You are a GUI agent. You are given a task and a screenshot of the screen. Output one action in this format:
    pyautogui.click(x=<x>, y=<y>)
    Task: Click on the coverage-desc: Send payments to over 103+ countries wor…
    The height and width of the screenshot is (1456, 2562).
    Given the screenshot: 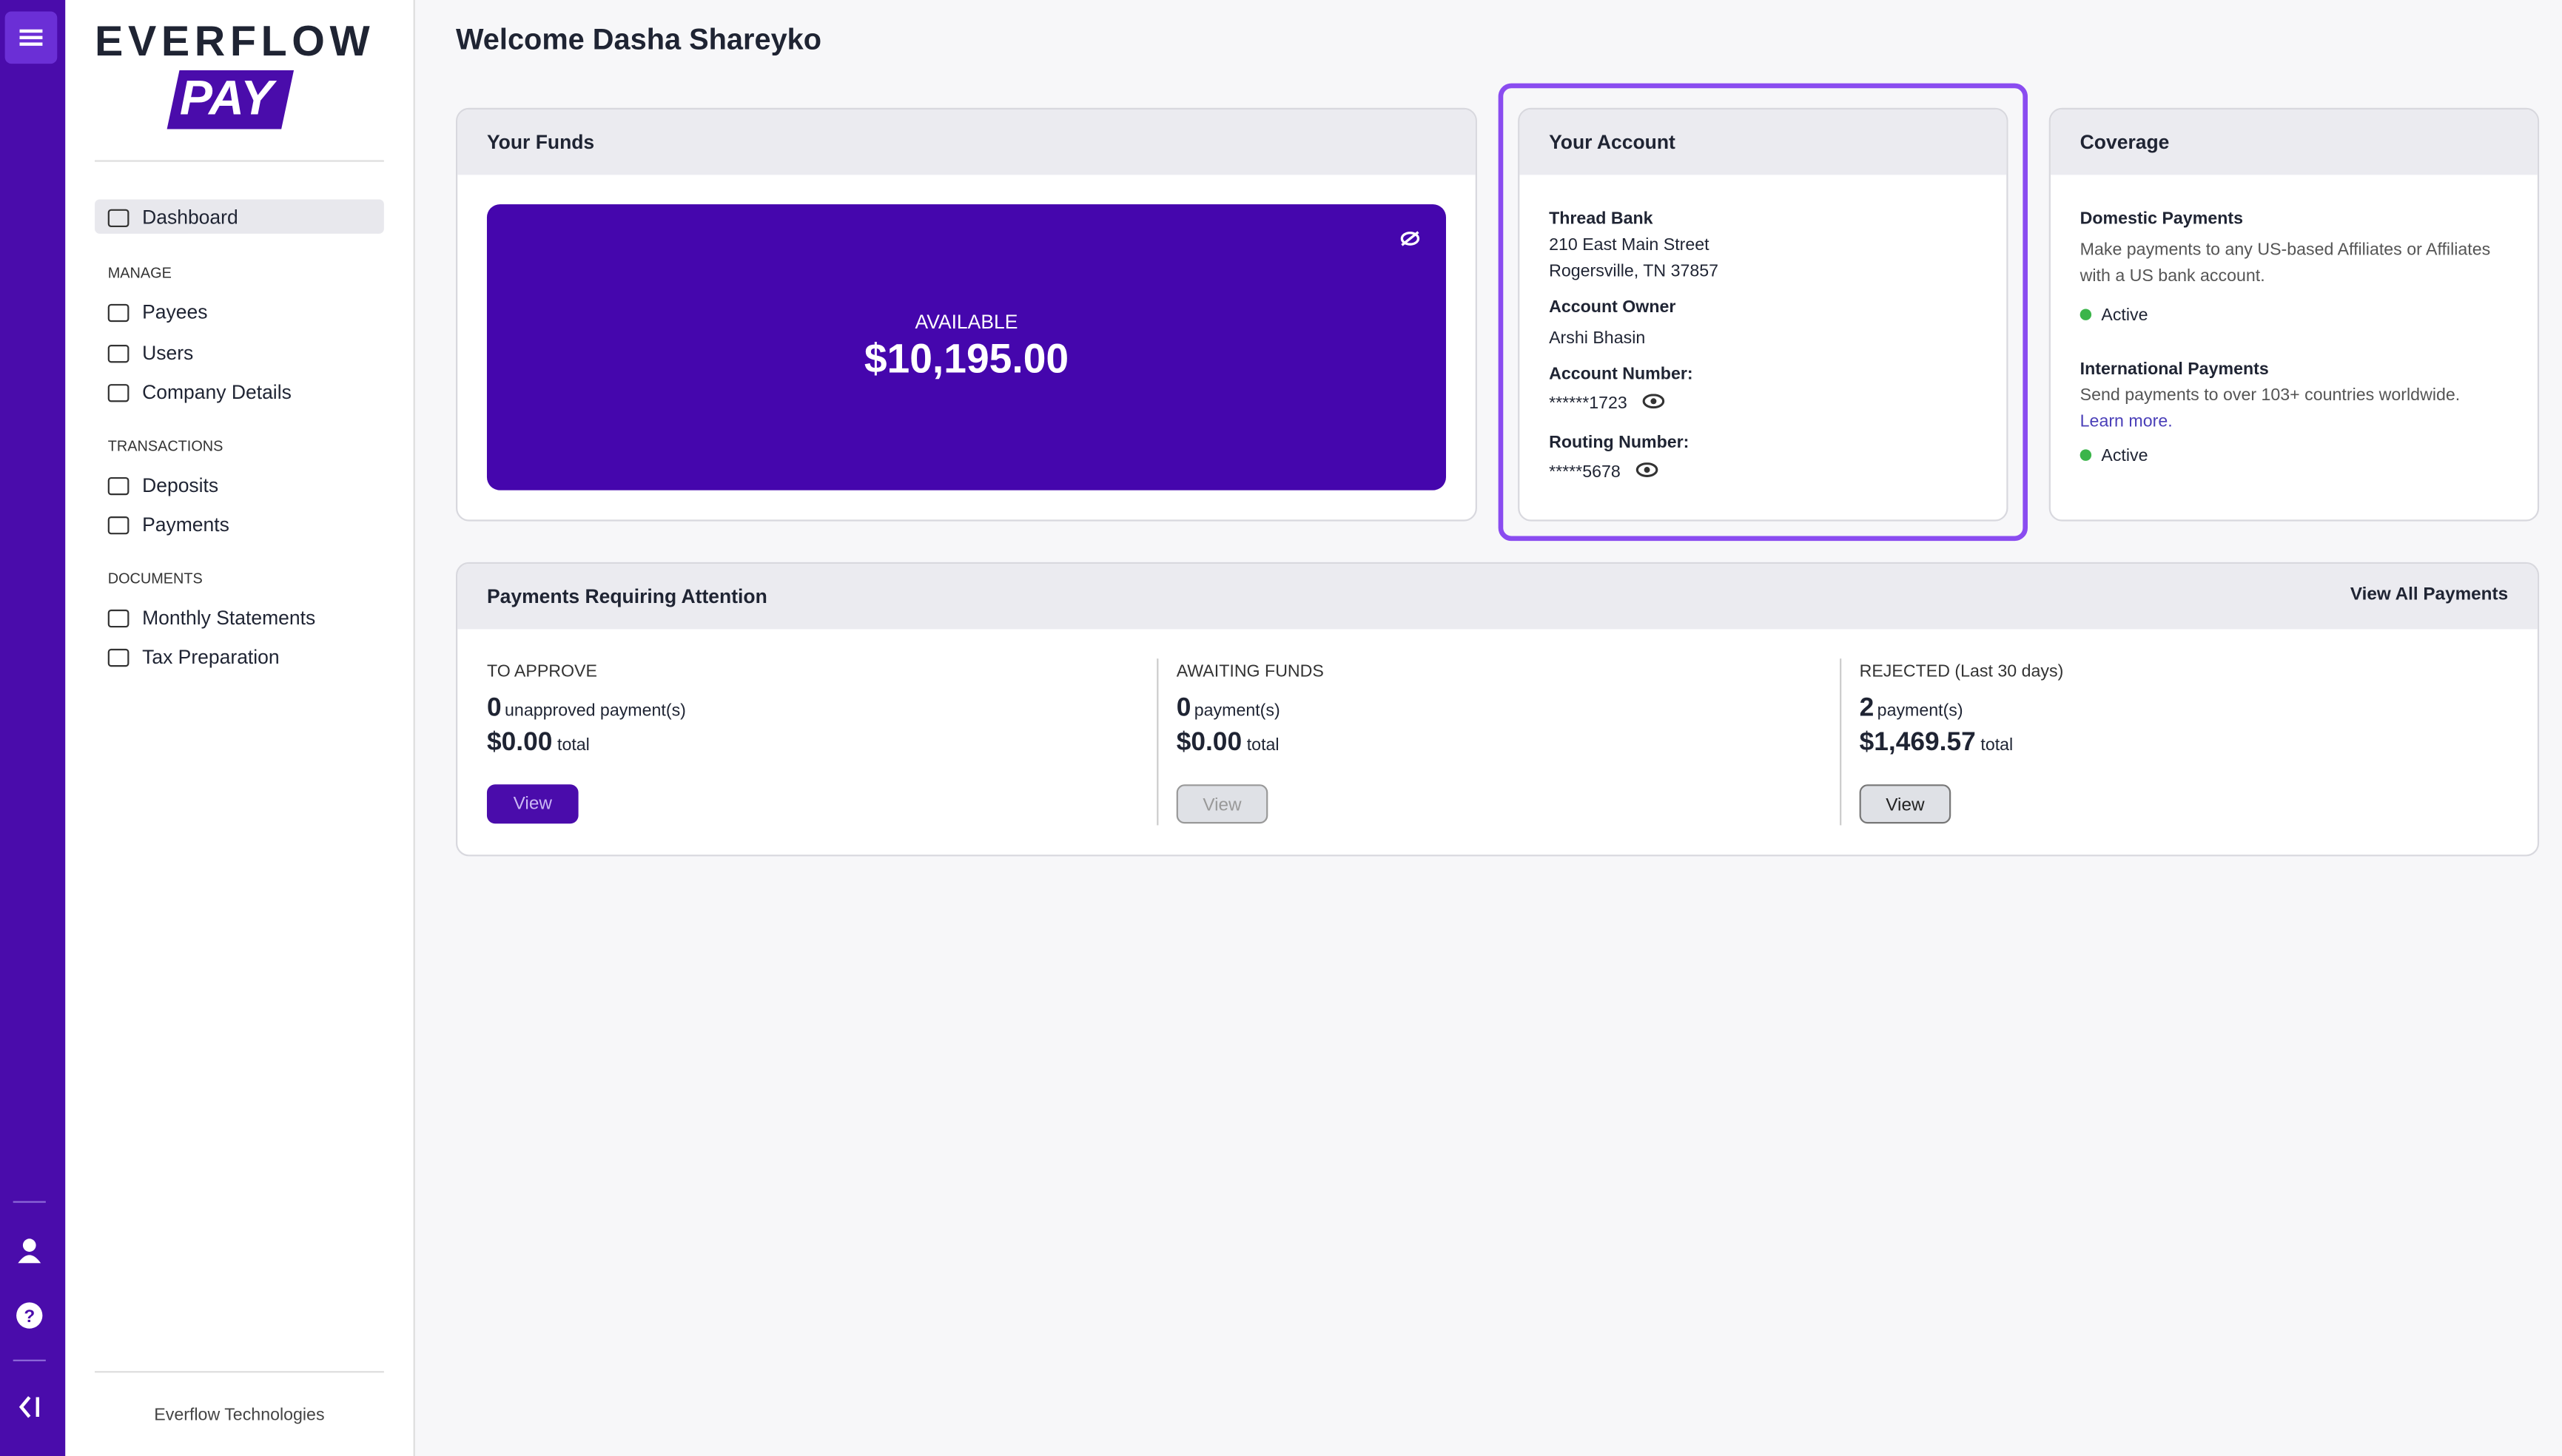 What is the action you would take?
    pyautogui.click(x=2270, y=395)
    